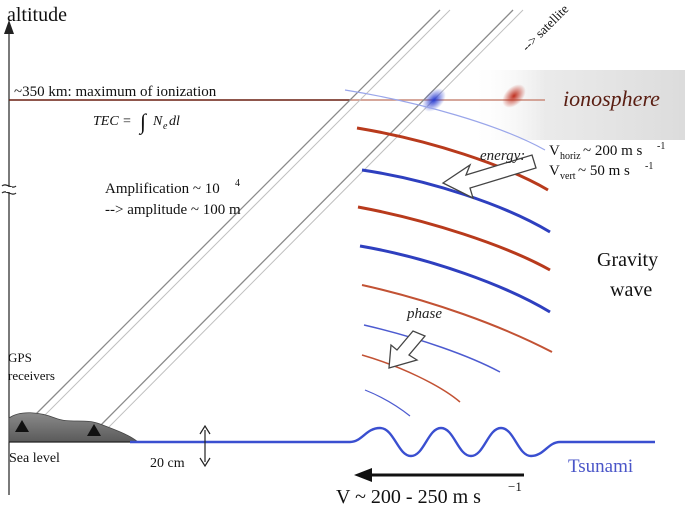 The image size is (685, 505). Describe the element at coordinates (173, 210) in the screenshot. I see `amplitude-label: --> amplitude ~ 100 m` at that location.